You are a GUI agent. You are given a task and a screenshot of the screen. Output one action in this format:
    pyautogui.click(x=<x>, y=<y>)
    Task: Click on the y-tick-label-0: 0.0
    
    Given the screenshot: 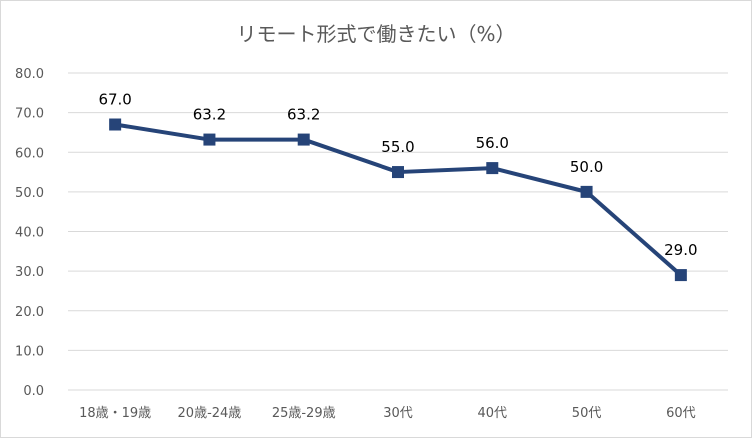 What is the action you would take?
    pyautogui.click(x=33, y=391)
    